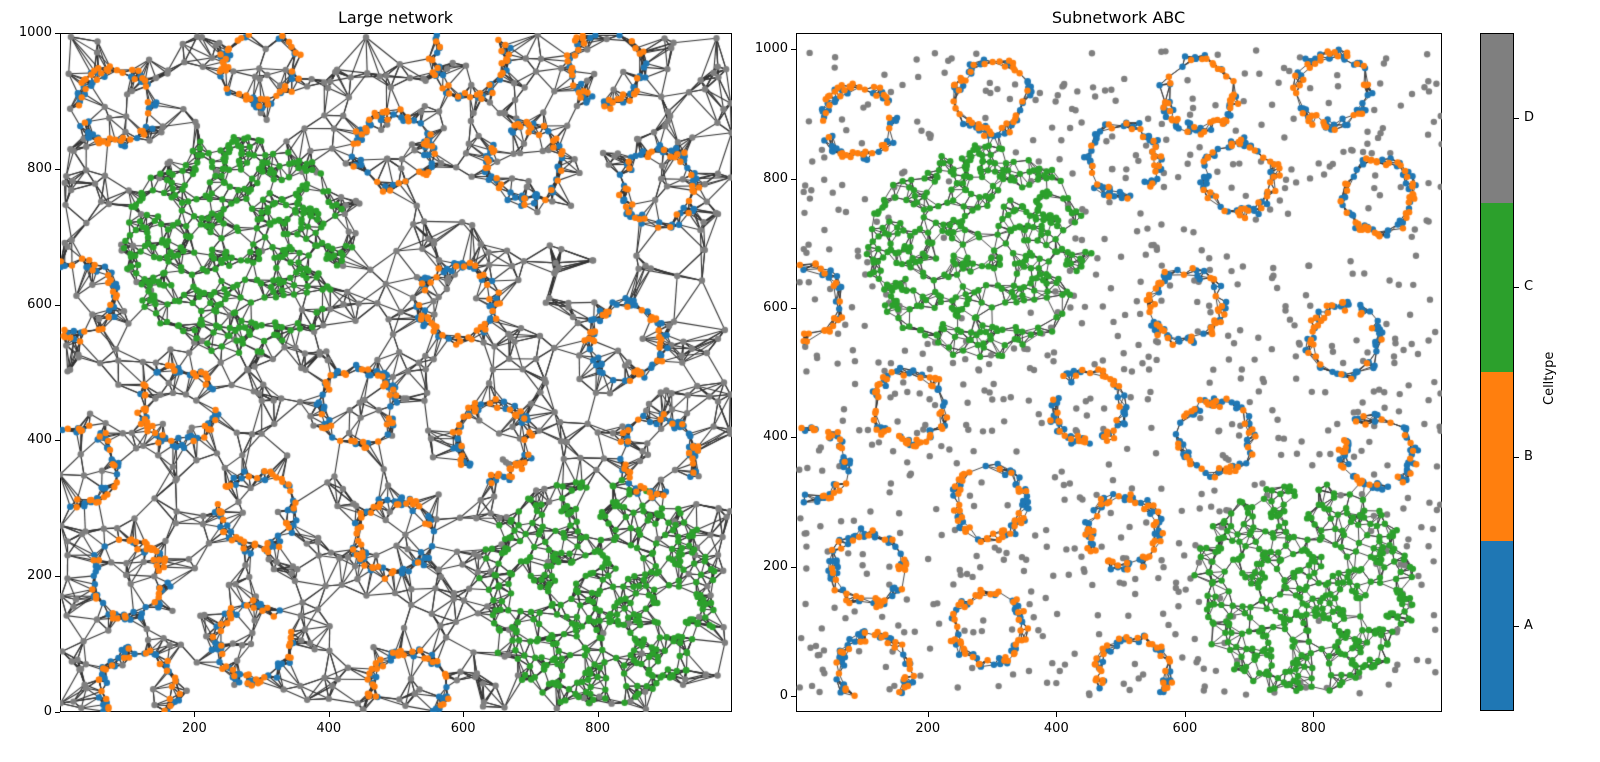  What do you see at coordinates (1528, 625) in the screenshot?
I see `colorbar-label-a: A` at bounding box center [1528, 625].